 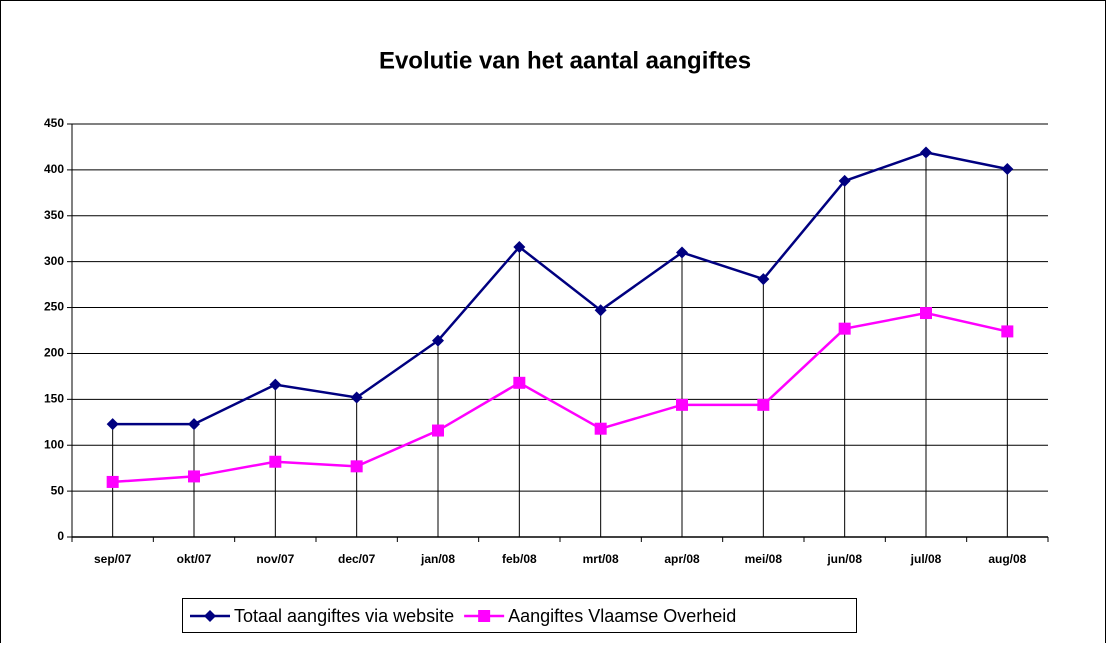 What do you see at coordinates (565, 60) in the screenshot?
I see `chart-title: Evolutie van het aantal aangiftes` at bounding box center [565, 60].